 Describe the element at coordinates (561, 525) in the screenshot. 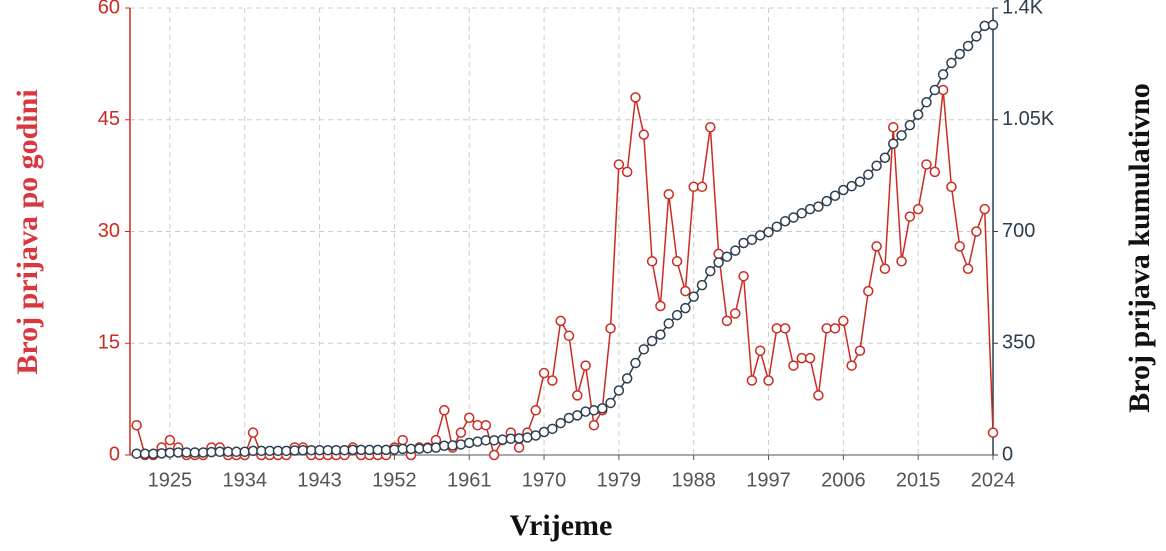

I see `x-axis-title: Vrijeme` at that location.